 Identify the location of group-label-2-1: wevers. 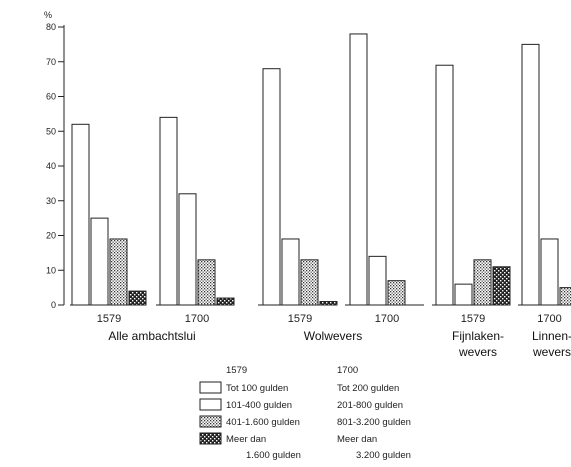
(477, 352).